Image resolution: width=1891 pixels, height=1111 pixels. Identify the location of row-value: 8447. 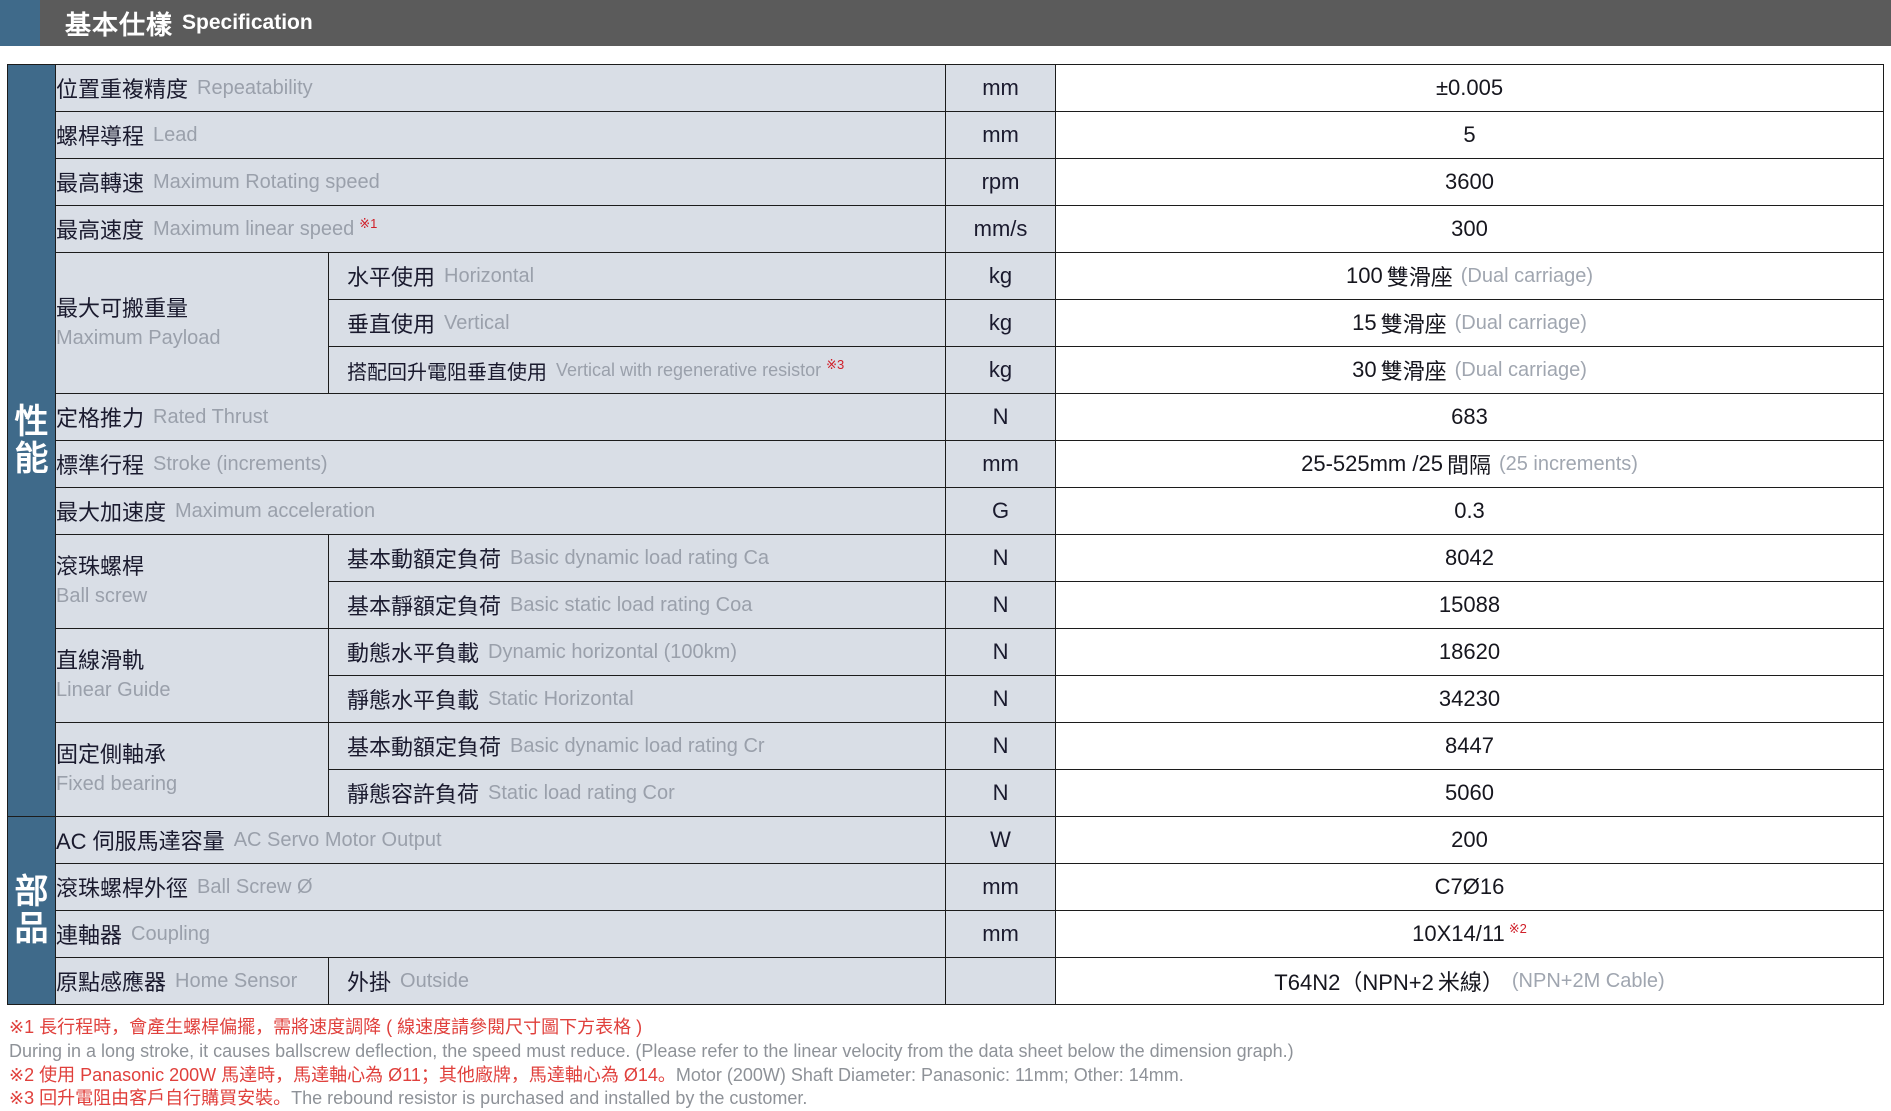
(1469, 746).